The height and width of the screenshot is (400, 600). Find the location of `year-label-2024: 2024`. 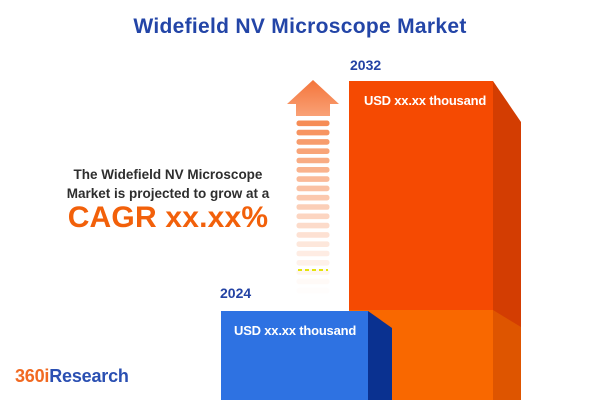

year-label-2024: 2024 is located at coordinates (236, 293).